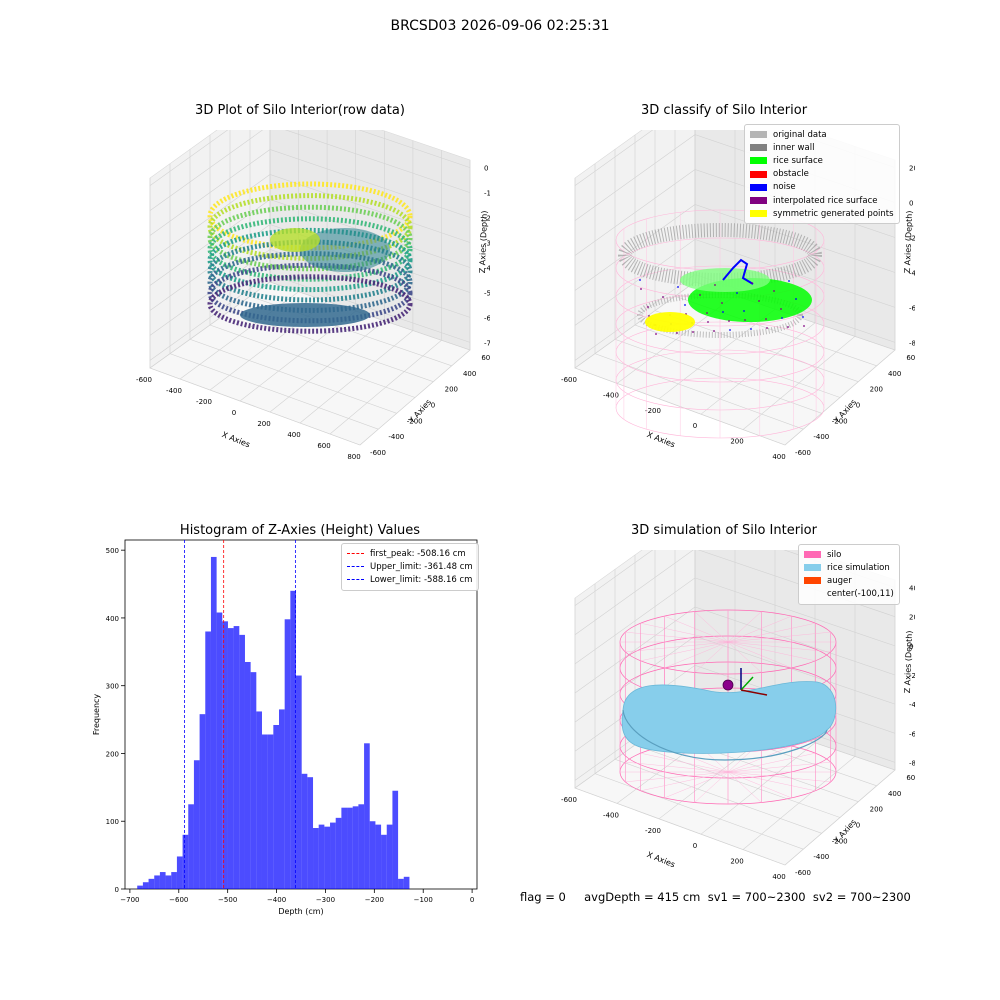 Image resolution: width=1000 pixels, height=1000 pixels. What do you see at coordinates (908, 661) in the screenshot?
I see `p4-zlabel: Z Axies (Depth)` at bounding box center [908, 661].